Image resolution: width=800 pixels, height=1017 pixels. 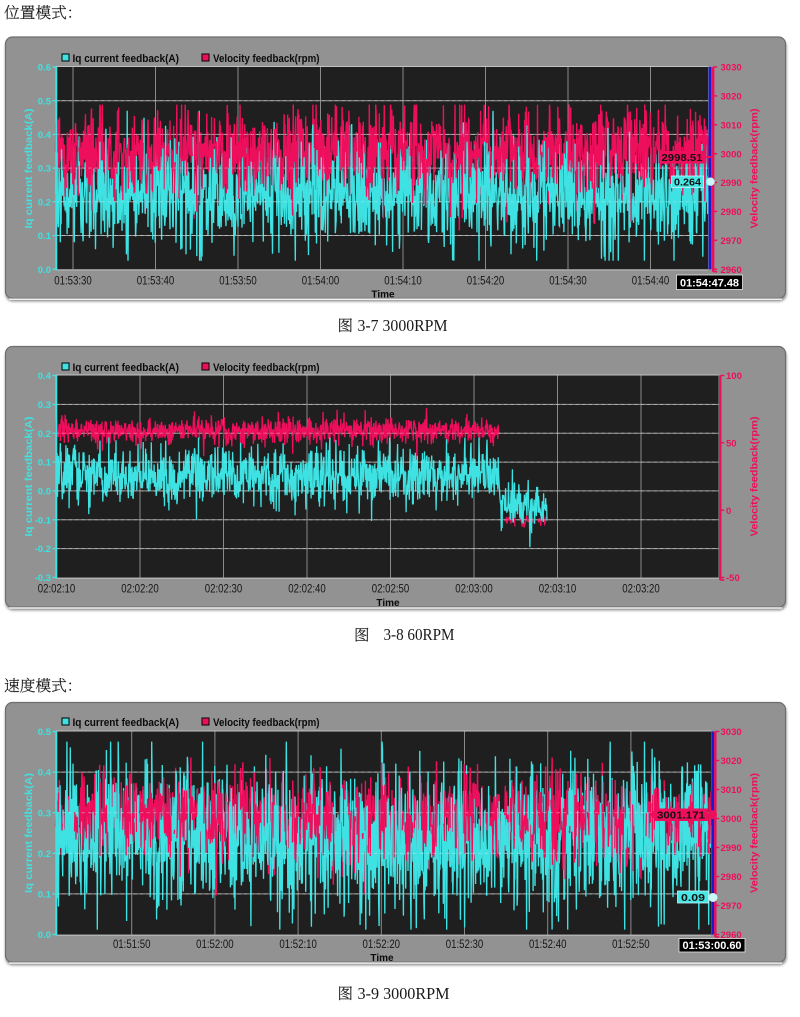 I want to click on svg-text: 01:54:10, so click(x=403, y=281).